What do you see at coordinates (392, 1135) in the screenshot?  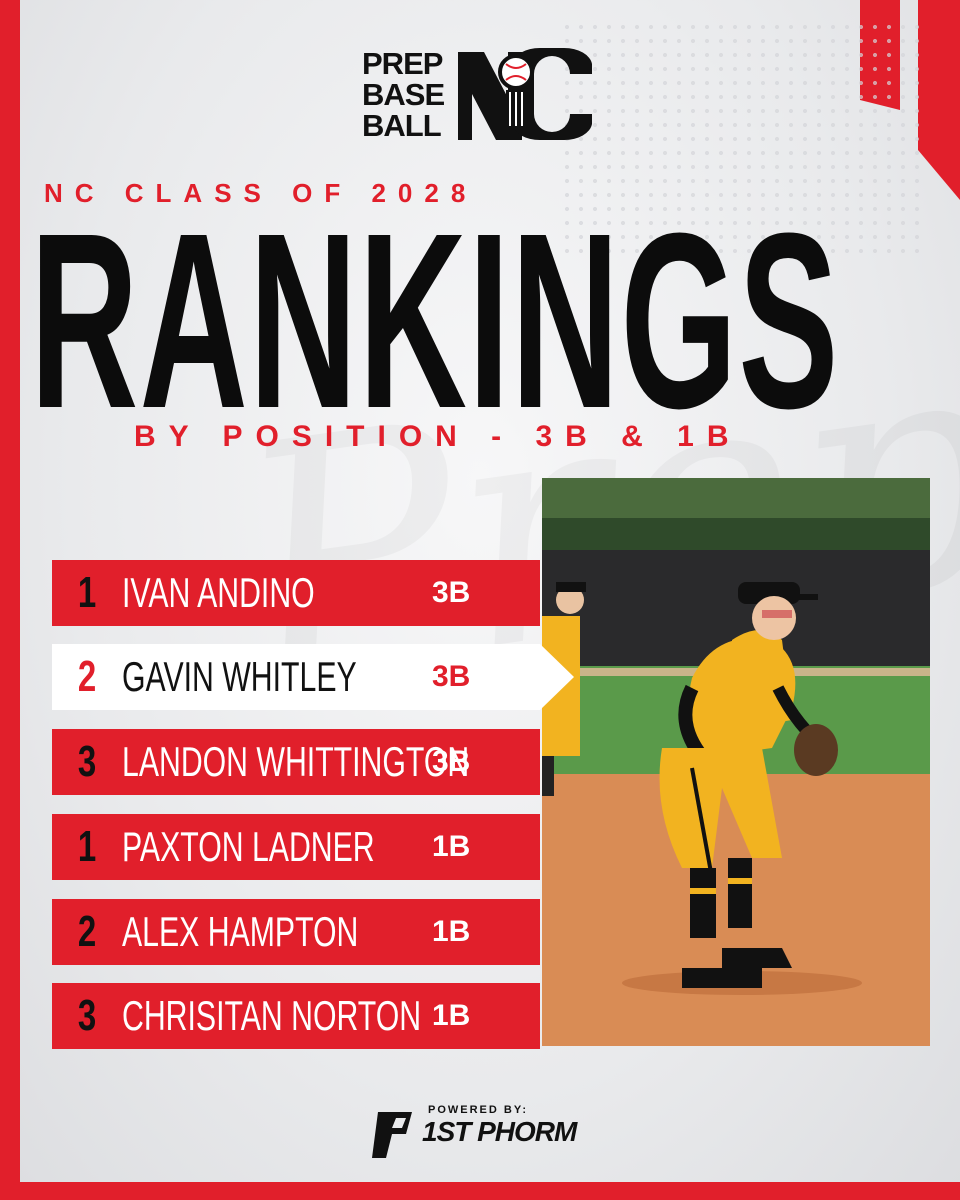 I see `1st-phorm-logo-icon` at bounding box center [392, 1135].